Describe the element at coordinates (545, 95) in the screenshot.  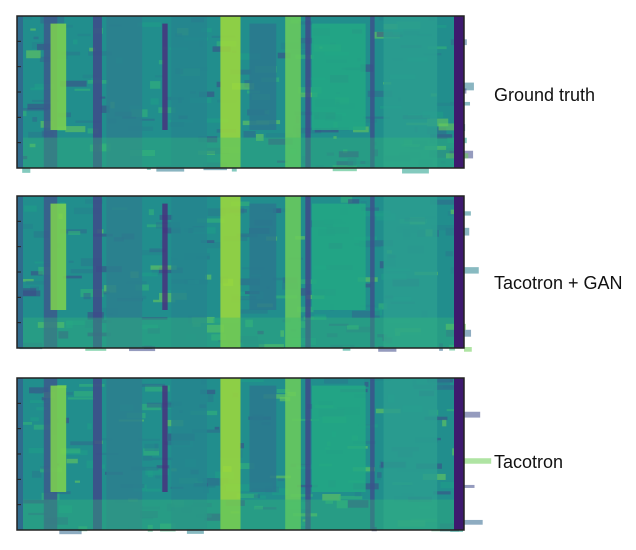
I see `panel-label: Ground truth` at that location.